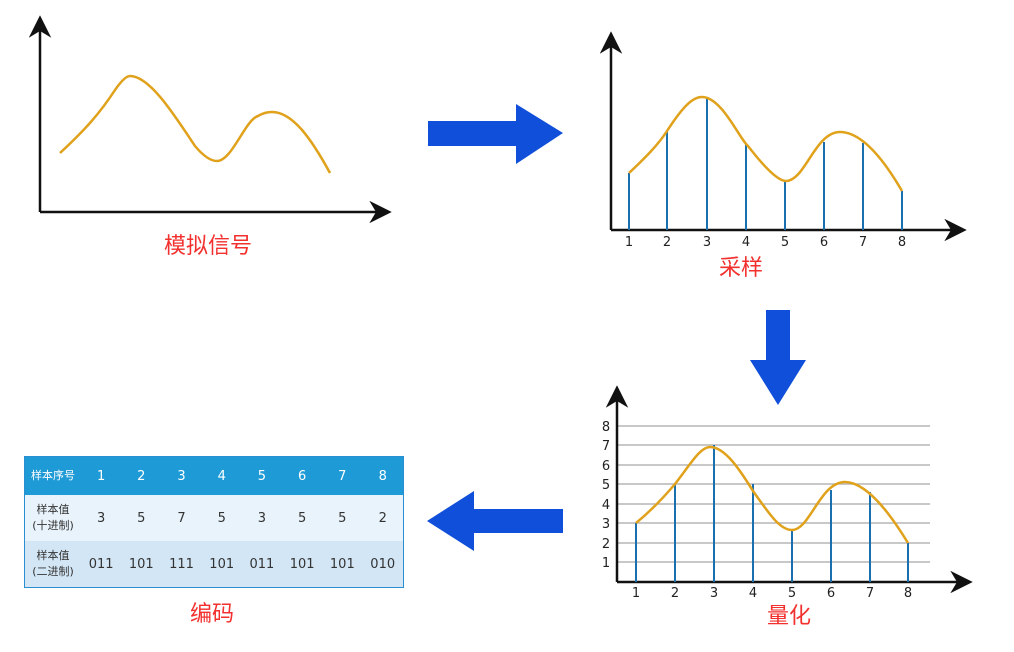 The height and width of the screenshot is (652, 1014). I want to click on quantization-level-ticks: 1 2 3 4 5 6 7 8, so click(606, 495).